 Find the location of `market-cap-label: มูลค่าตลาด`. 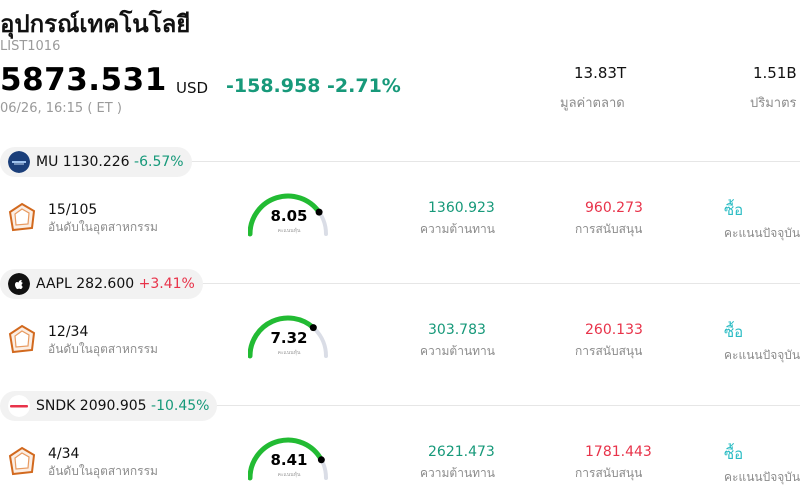

market-cap-label: มูลค่าตลาด is located at coordinates (592, 103).